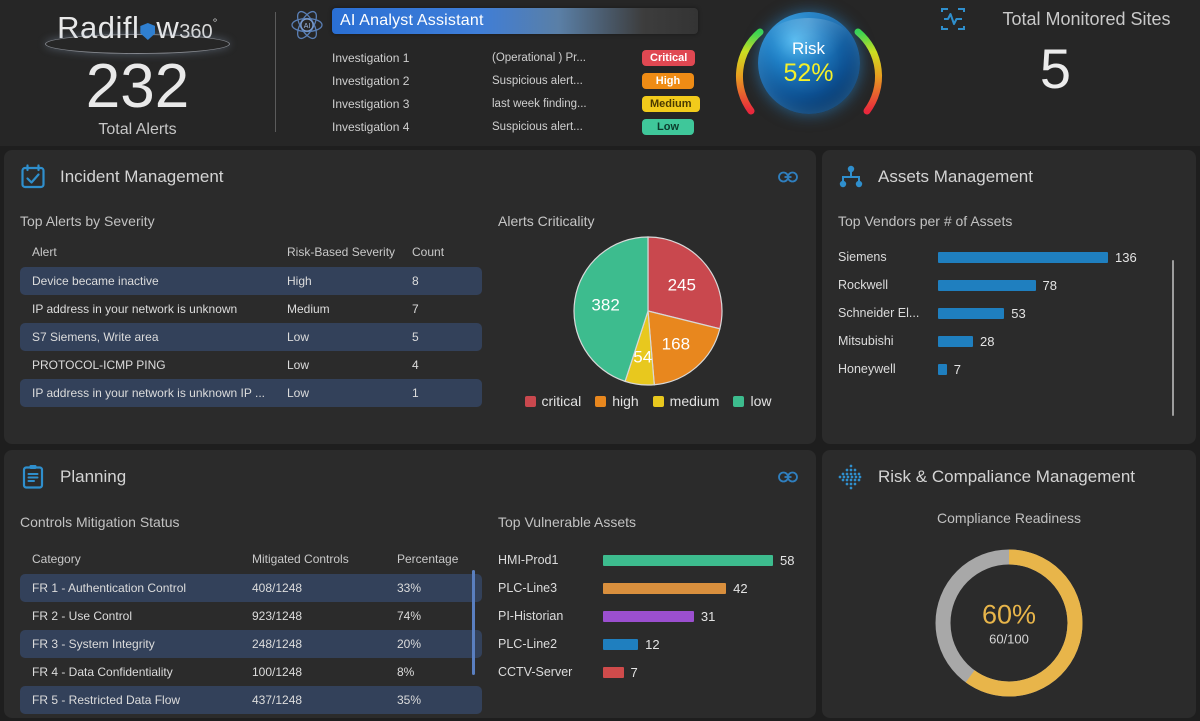 Image resolution: width=1200 pixels, height=721 pixels. What do you see at coordinates (528, 588) in the screenshot?
I see `bar-label: PLC-Line3` at bounding box center [528, 588].